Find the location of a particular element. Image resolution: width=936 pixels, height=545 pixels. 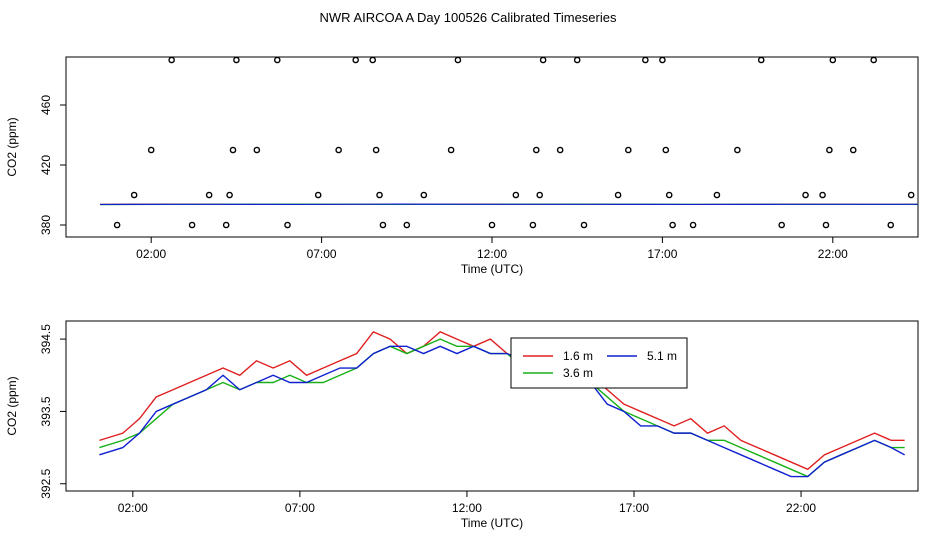

legend-label: 3.6 m is located at coordinates (578, 373).